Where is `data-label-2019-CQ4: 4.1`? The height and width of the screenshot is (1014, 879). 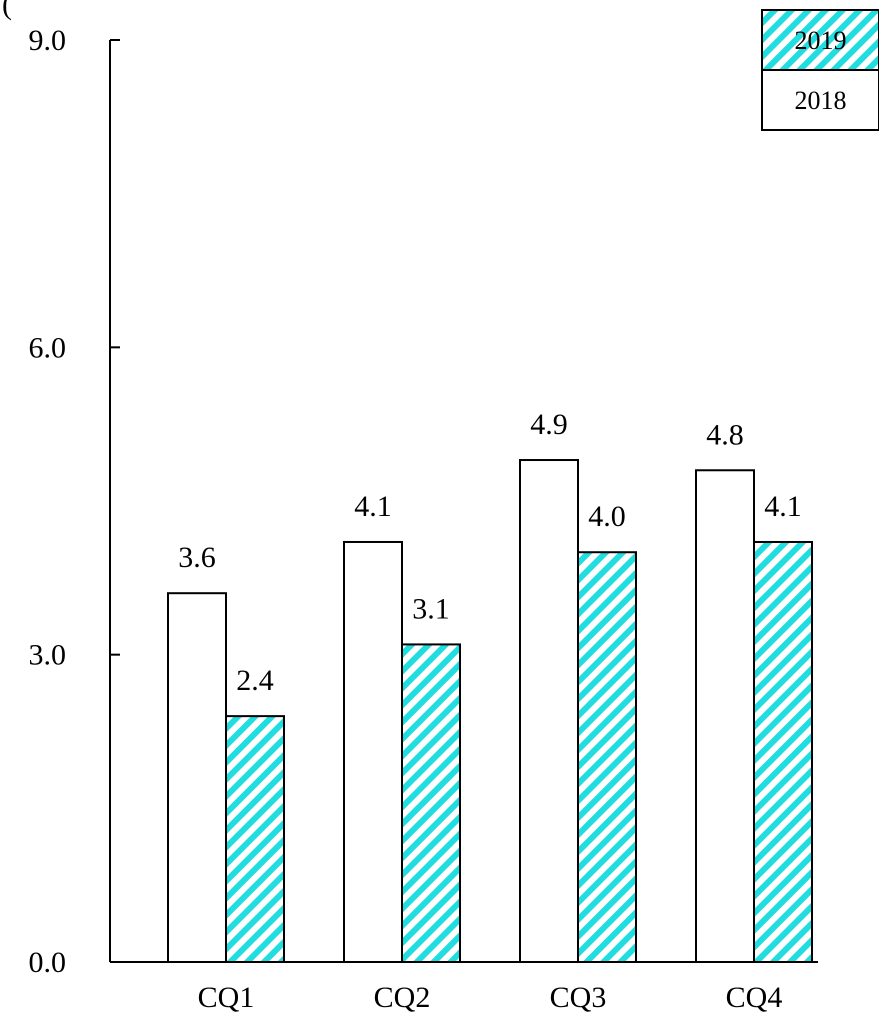
data-label-2019-CQ4: 4.1 is located at coordinates (783, 506).